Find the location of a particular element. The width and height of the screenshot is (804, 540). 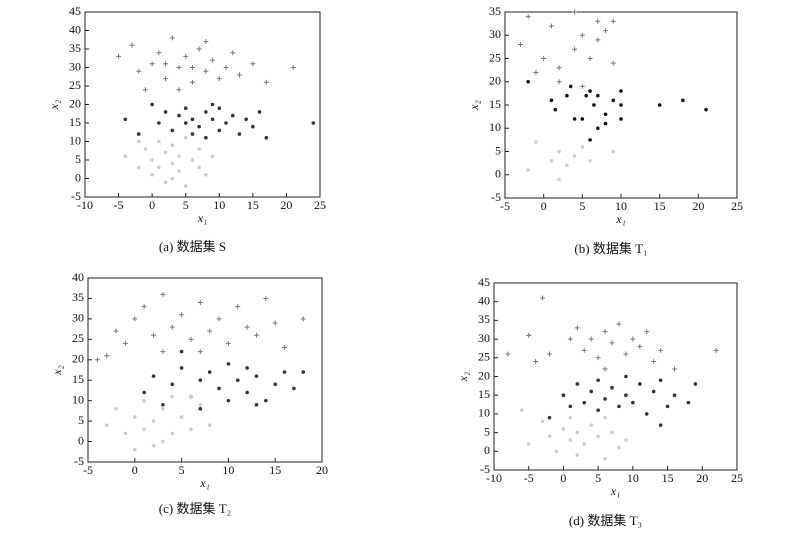

y-tick-label: 10 is located at coordinates (484, 413).